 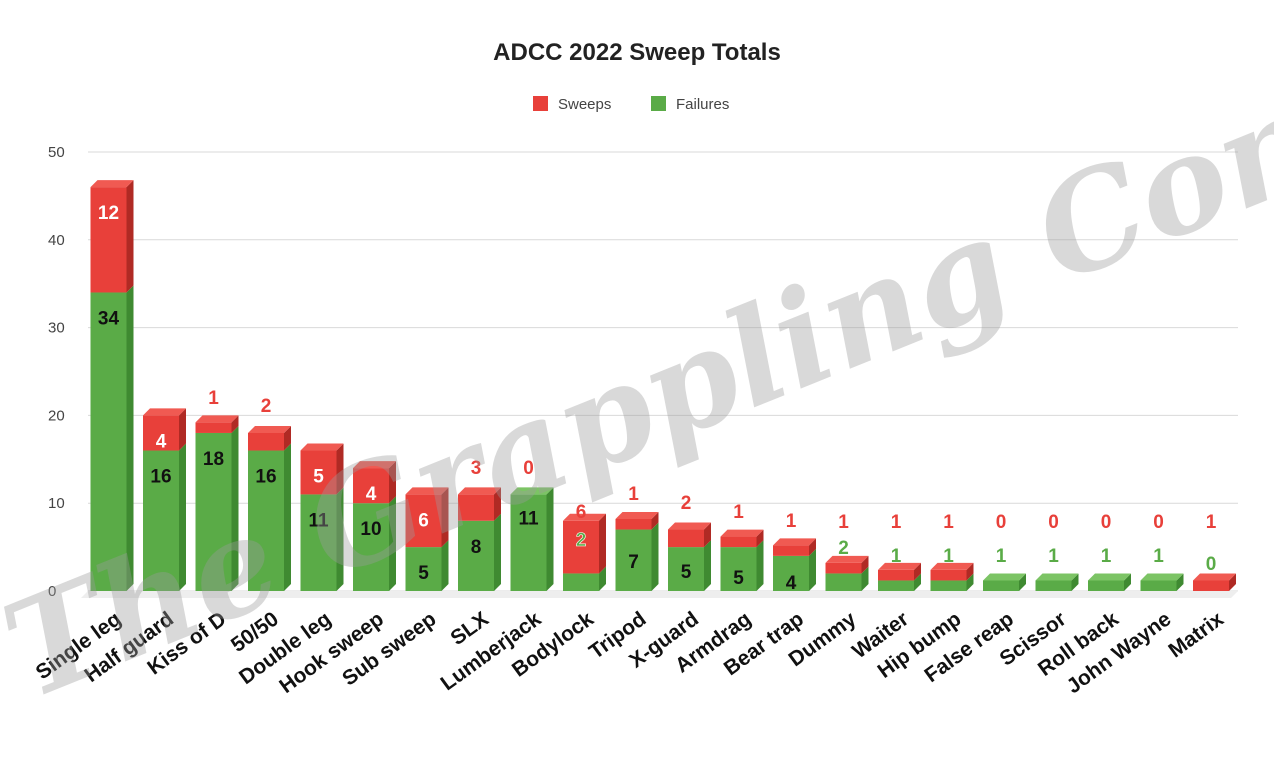 I want to click on bar-failures-9-side, so click(x=602, y=578).